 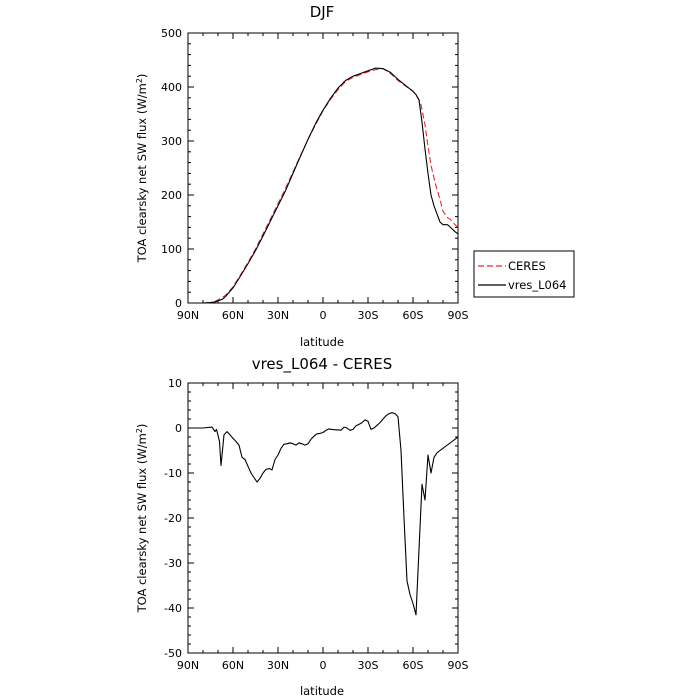 I want to click on top-x-tick-label: 90S, so click(x=458, y=315).